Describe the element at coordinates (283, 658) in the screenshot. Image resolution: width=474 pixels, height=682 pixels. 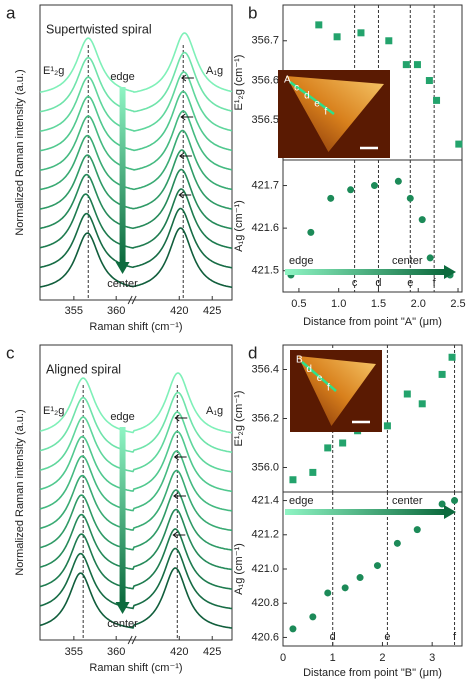
I see `x-tick-label: 0` at that location.